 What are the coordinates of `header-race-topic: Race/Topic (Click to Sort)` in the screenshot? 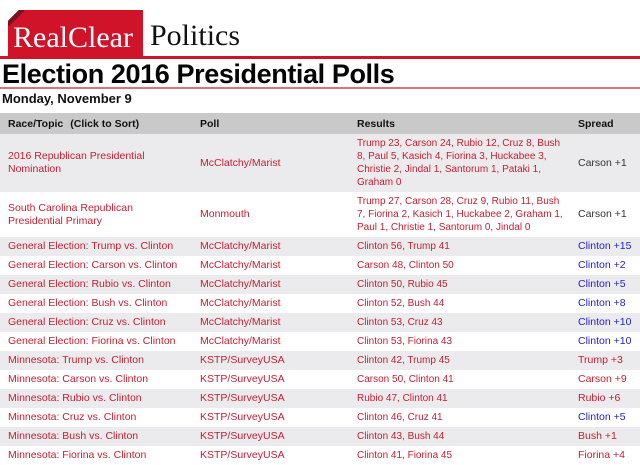 It's located at (100, 124).